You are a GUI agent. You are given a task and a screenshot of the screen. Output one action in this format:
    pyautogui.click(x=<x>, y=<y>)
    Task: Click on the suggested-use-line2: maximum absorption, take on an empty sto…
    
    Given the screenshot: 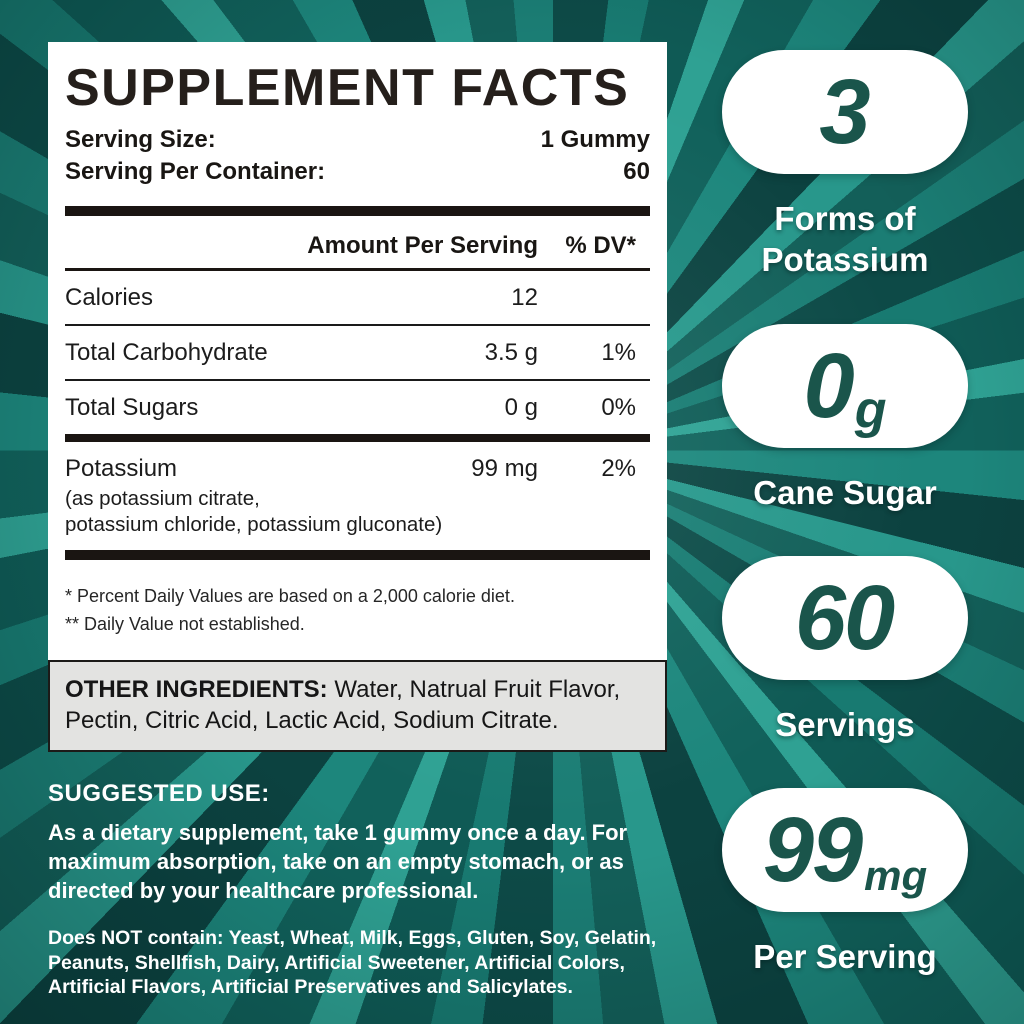 What is the action you would take?
    pyautogui.click(x=336, y=861)
    